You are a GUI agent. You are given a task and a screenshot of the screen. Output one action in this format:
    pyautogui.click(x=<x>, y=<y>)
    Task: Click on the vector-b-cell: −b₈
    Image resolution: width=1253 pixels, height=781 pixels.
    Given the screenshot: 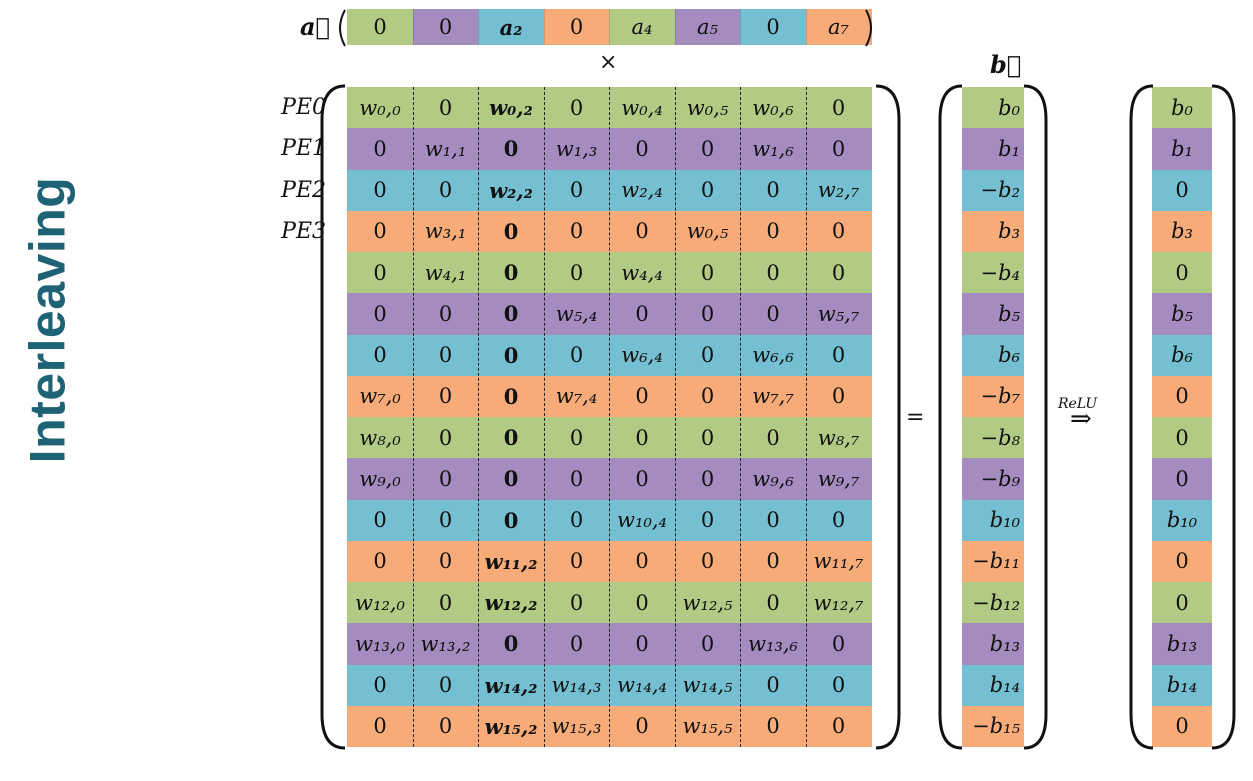 What is the action you would take?
    pyautogui.click(x=993, y=438)
    